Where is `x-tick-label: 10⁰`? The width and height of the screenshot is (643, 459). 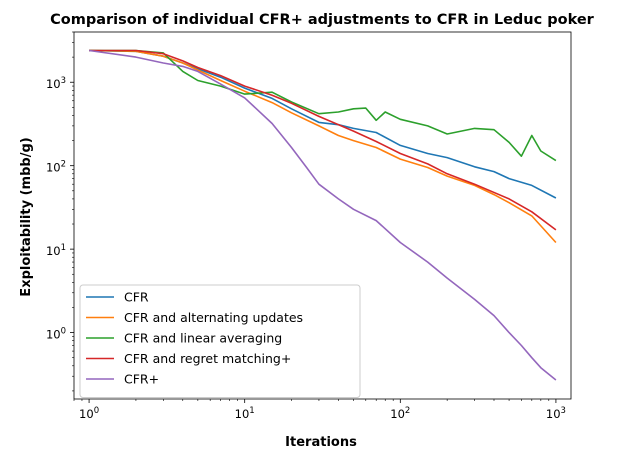
x-tick-label: 10⁰ is located at coordinates (89, 413).